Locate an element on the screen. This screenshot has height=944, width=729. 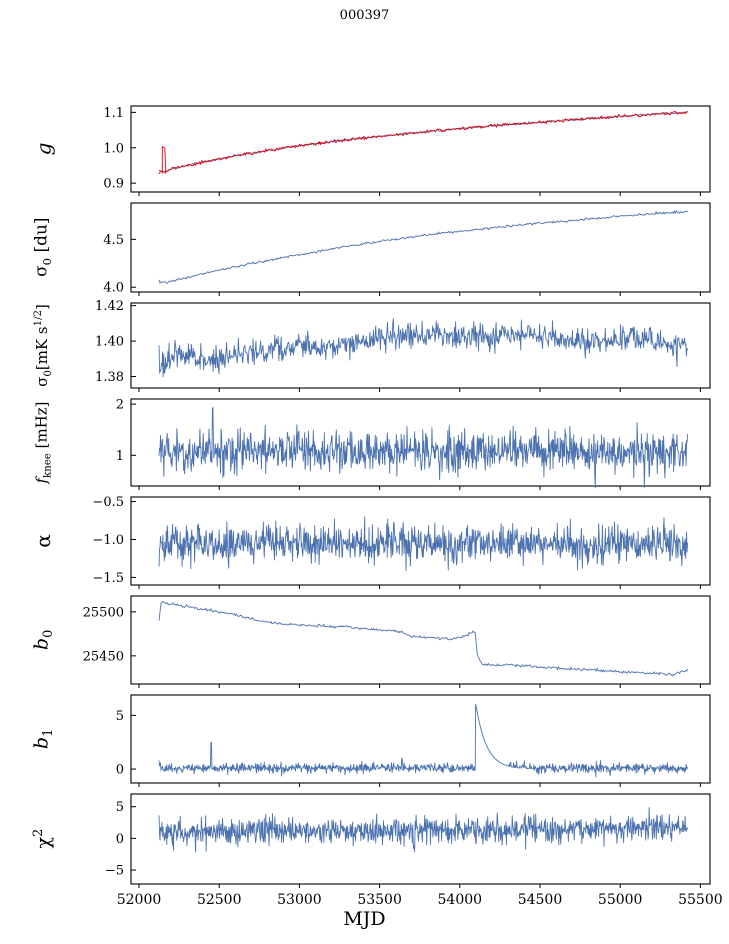
y-tick-label: 1.0 is located at coordinates (113, 148).